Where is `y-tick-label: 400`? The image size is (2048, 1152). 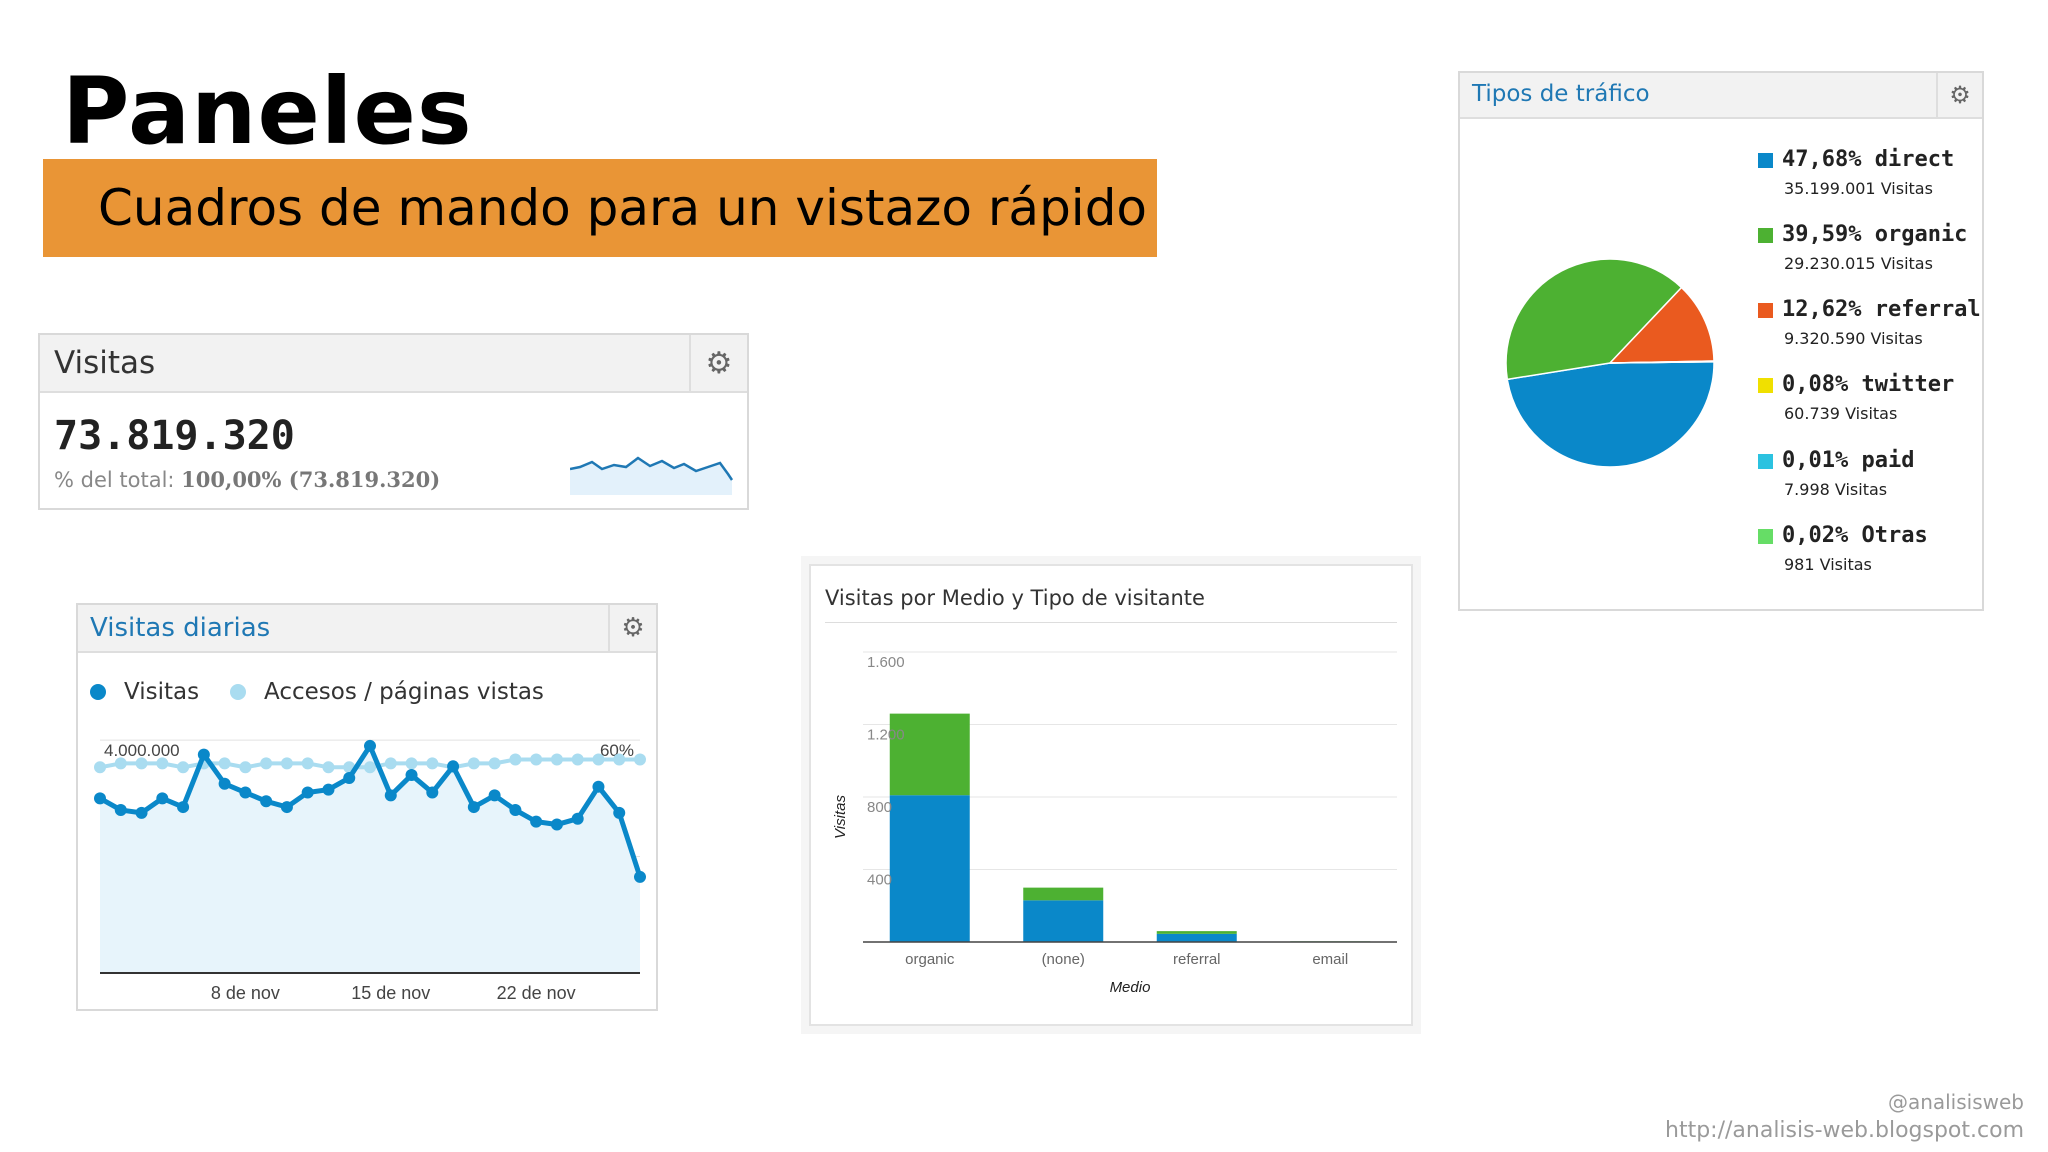 y-tick-label: 400 is located at coordinates (879, 880).